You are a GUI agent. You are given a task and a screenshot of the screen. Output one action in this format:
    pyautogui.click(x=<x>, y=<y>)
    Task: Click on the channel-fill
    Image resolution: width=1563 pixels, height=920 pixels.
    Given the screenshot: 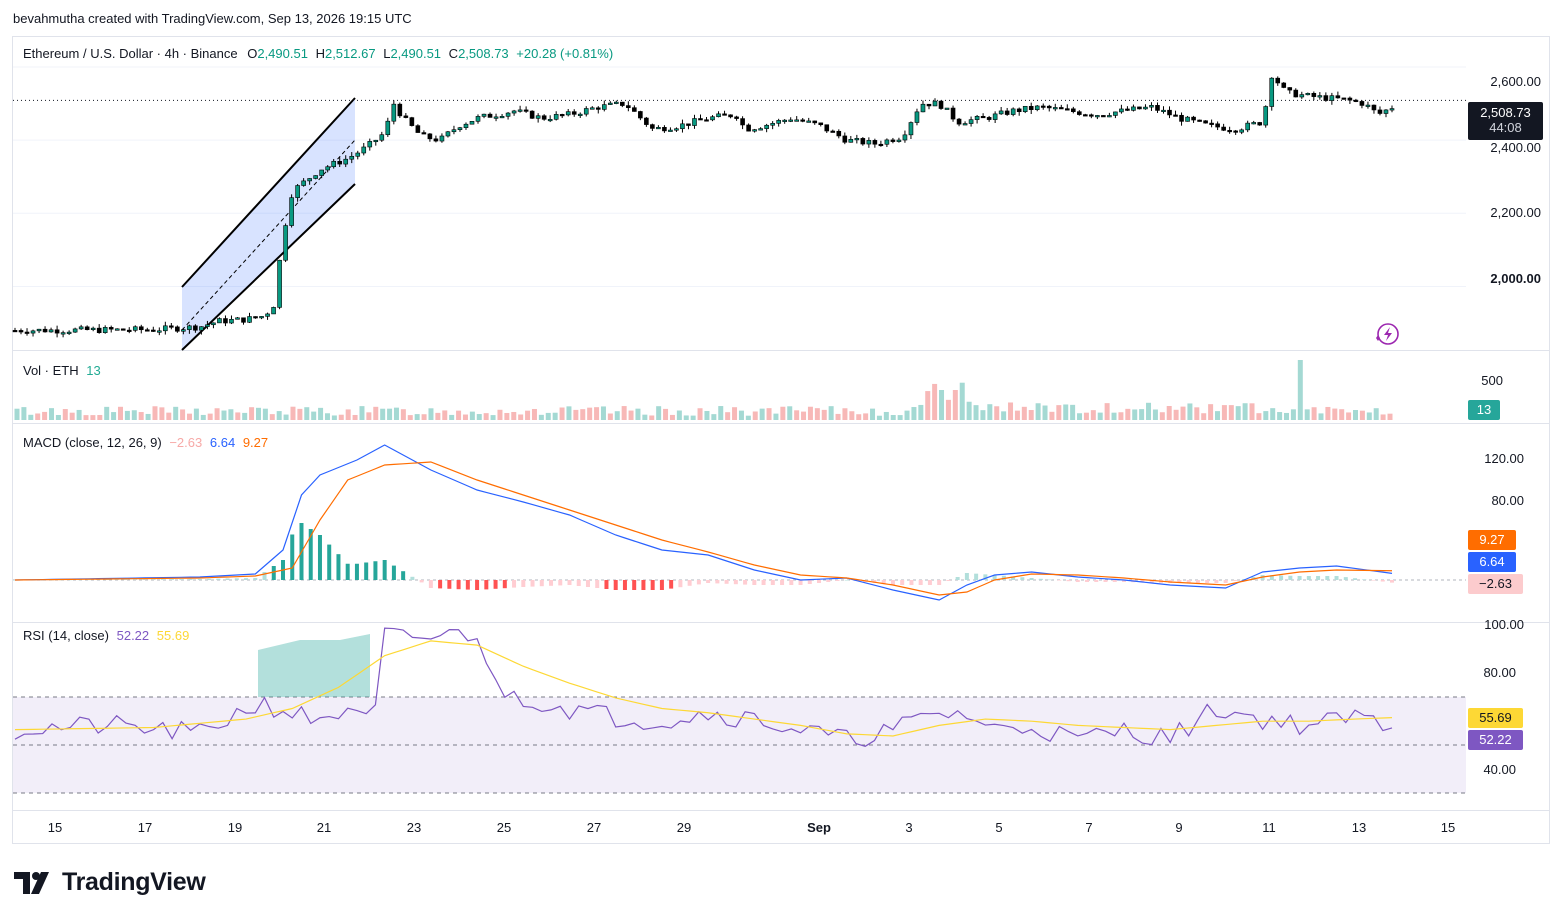 What is the action you would take?
    pyautogui.click(x=268, y=224)
    